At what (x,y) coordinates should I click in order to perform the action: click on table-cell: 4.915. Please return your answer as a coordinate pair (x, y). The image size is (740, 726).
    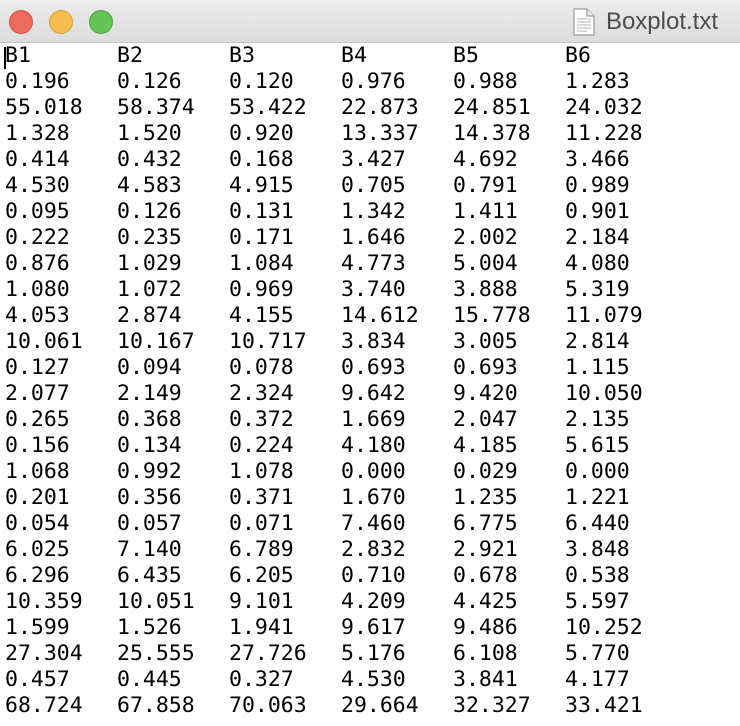
    Looking at the image, I should click on (261, 185).